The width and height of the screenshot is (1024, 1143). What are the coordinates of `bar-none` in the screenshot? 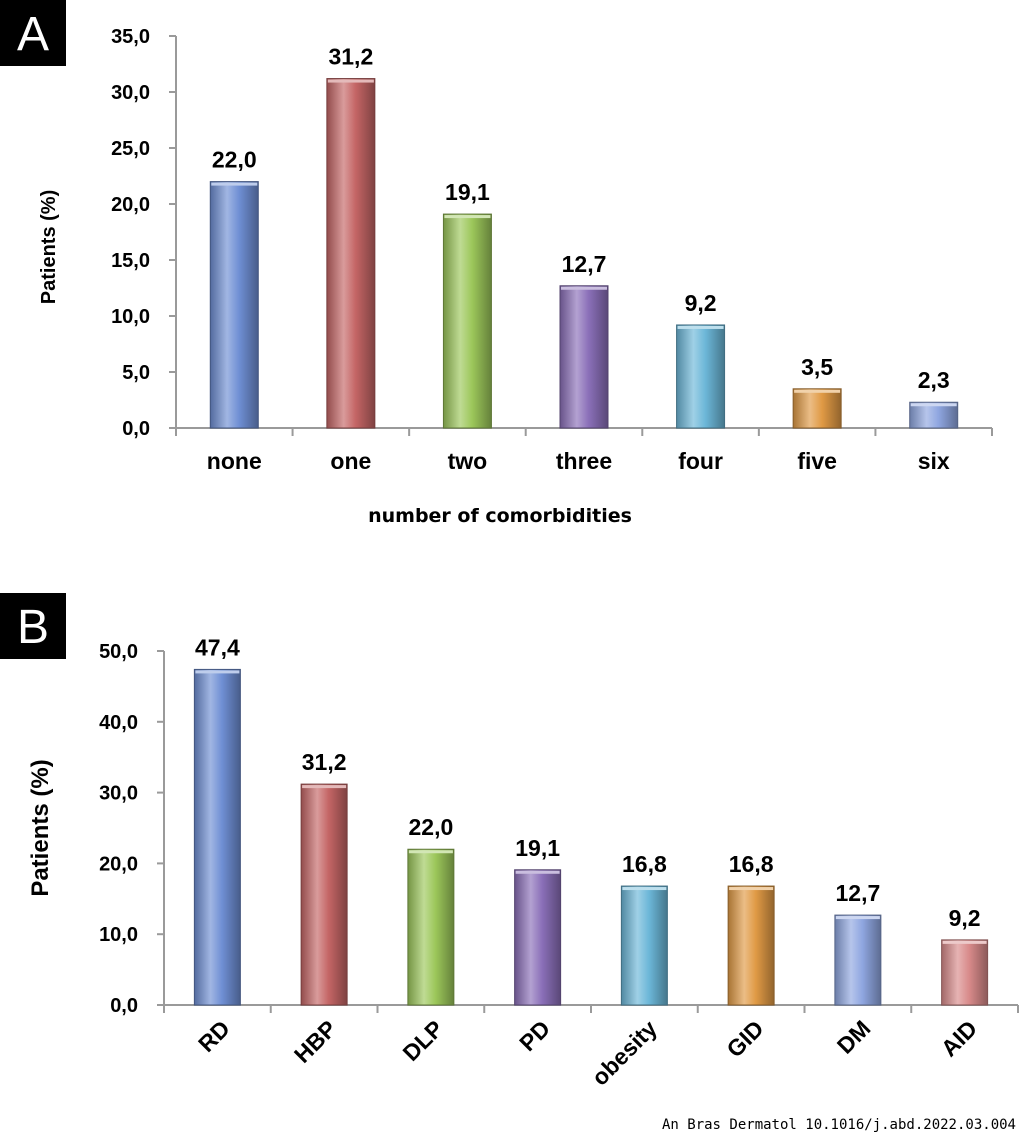 It's located at (234, 305).